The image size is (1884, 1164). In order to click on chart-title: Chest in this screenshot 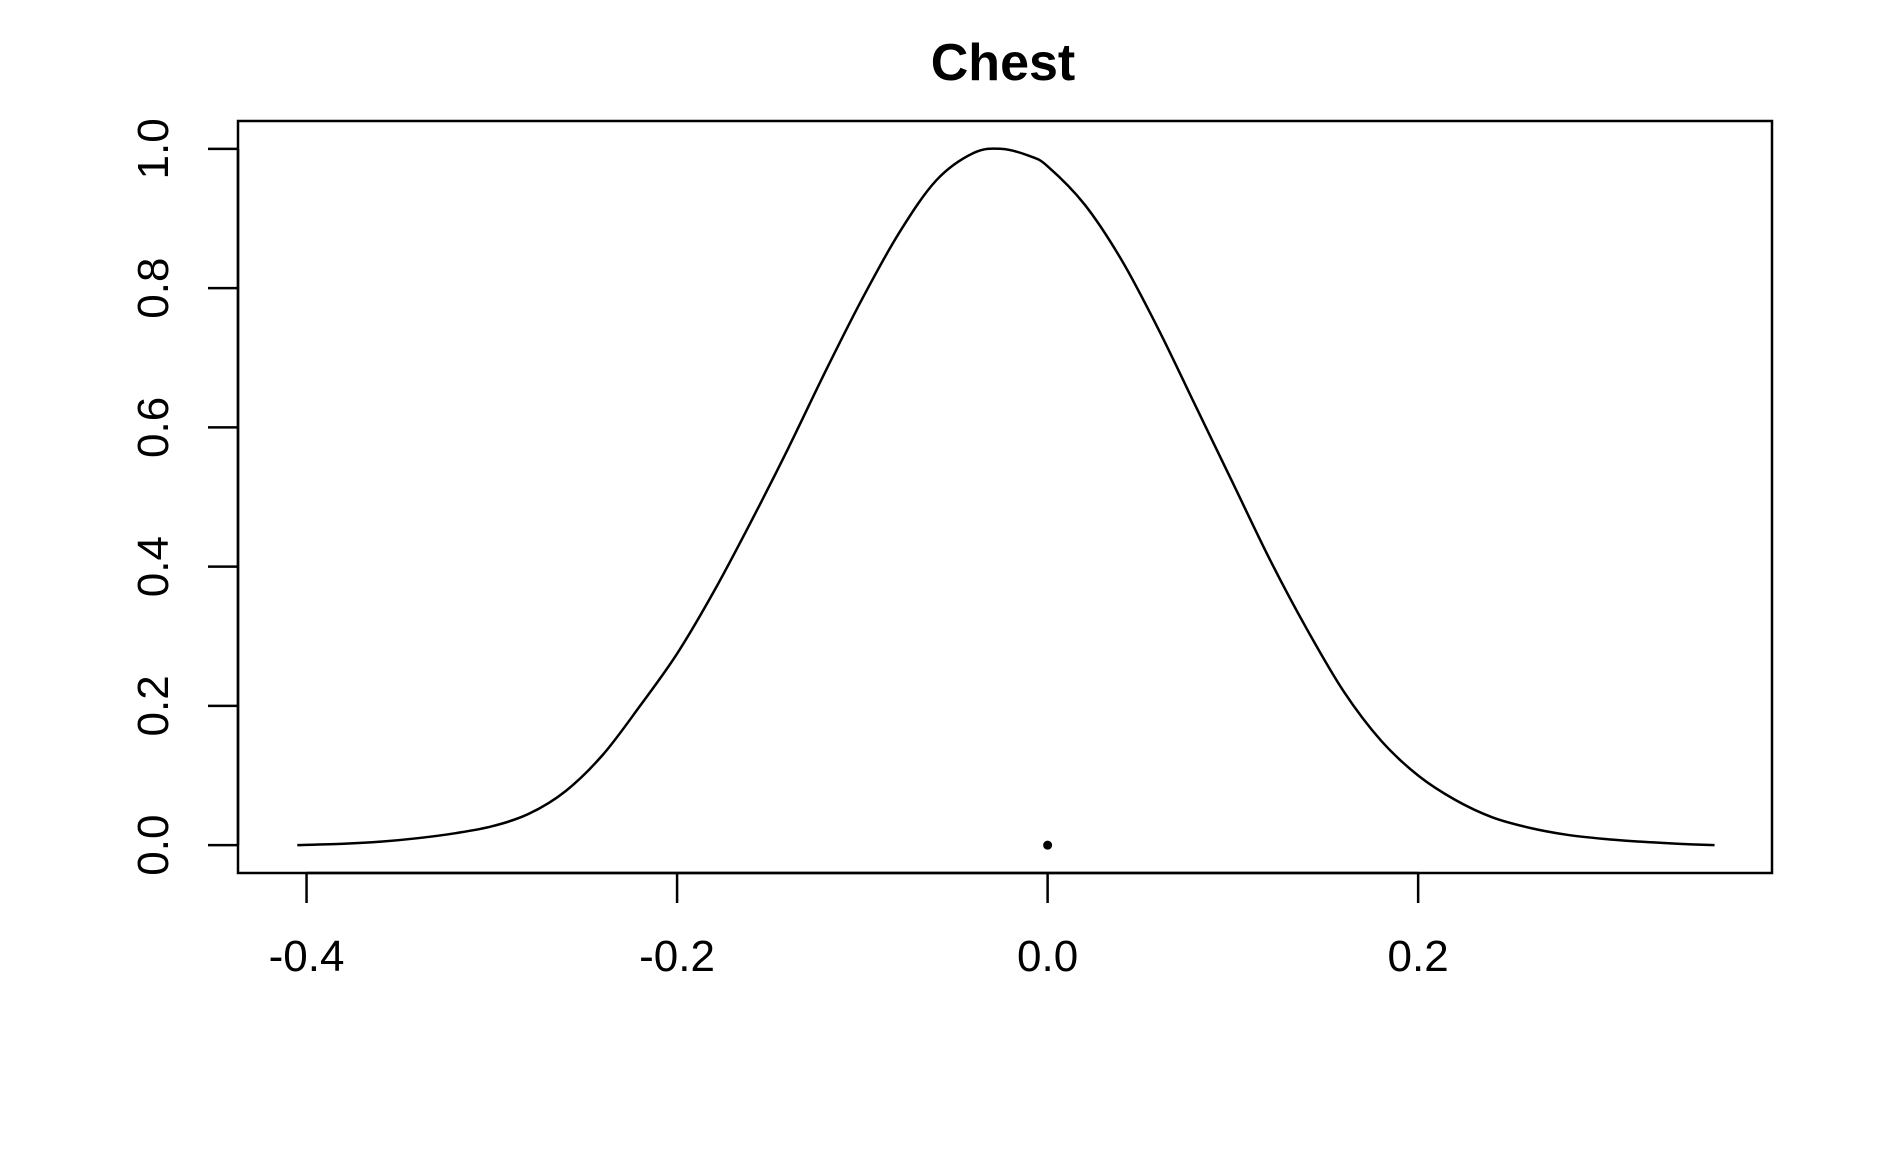, I will do `click(1003, 63)`.